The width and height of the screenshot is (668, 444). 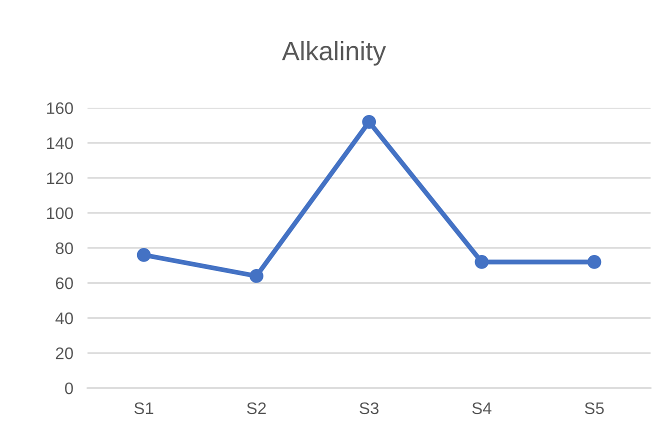 I want to click on y-tick-label: 160, so click(x=60, y=108).